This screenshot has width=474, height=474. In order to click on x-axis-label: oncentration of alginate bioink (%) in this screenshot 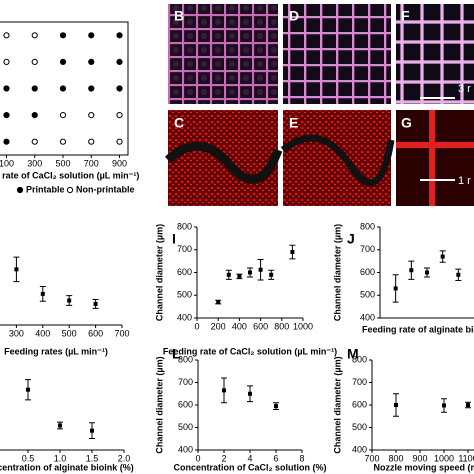, I will do `click(67, 467)`.